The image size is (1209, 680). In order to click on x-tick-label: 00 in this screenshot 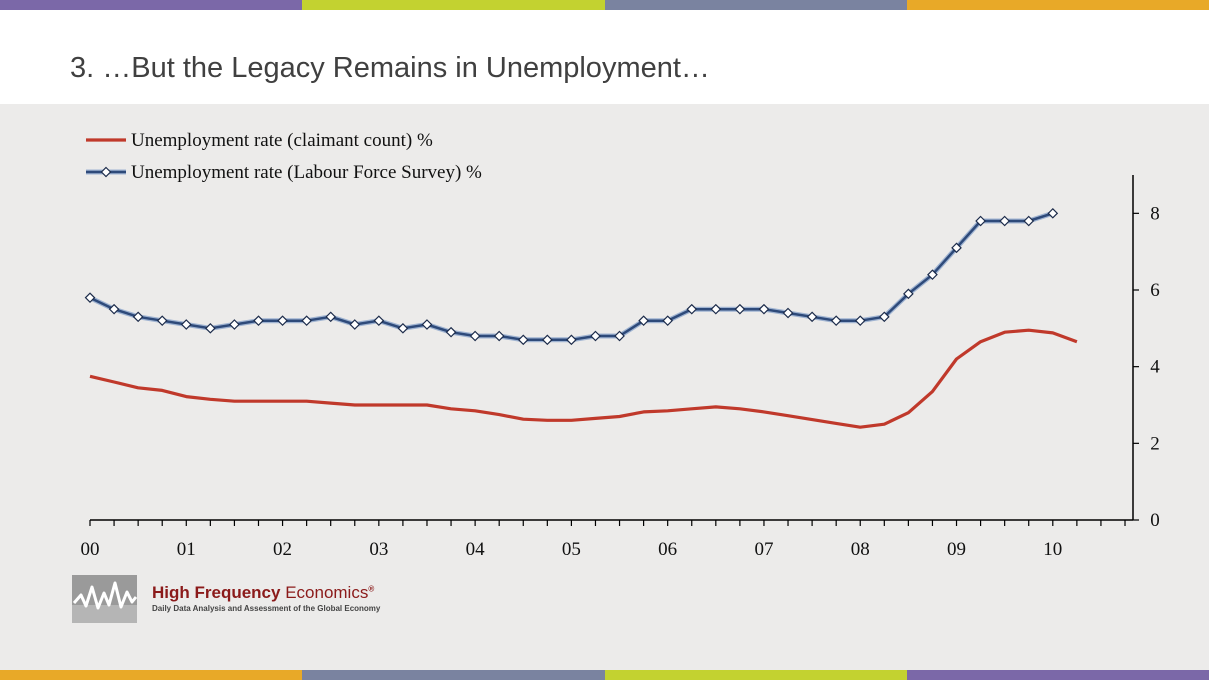, I will do `click(90, 549)`.